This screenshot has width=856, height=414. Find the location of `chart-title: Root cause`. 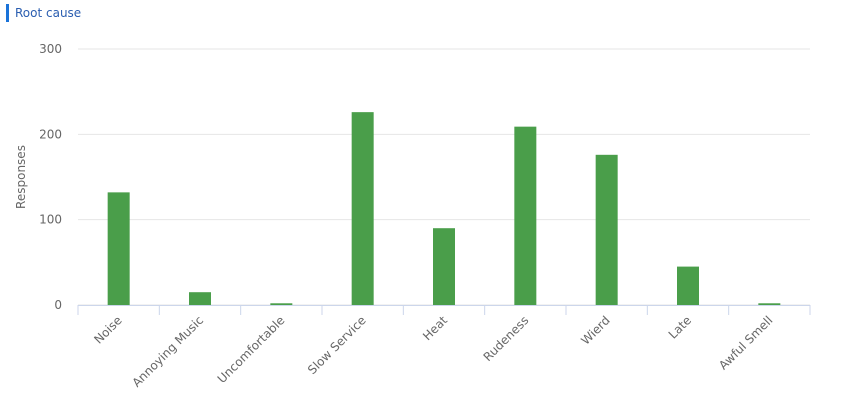

chart-title: Root cause is located at coordinates (48, 13).